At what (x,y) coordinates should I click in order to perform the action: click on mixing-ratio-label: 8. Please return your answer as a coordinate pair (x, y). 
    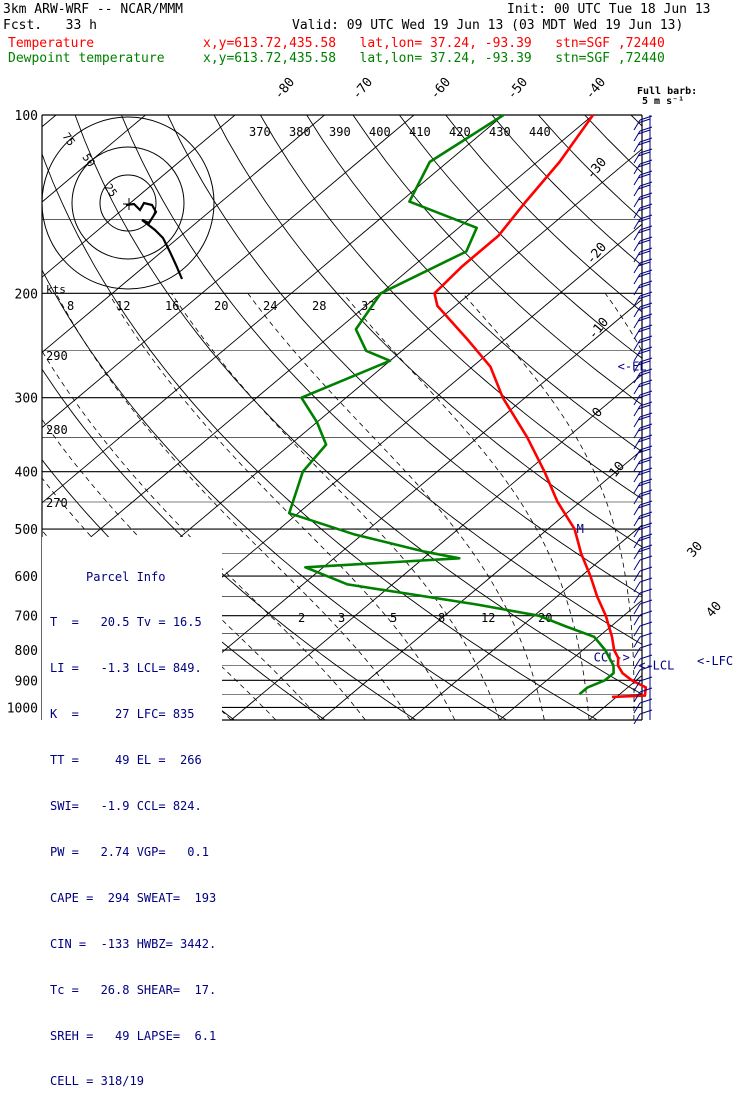
    Looking at the image, I should click on (70, 306).